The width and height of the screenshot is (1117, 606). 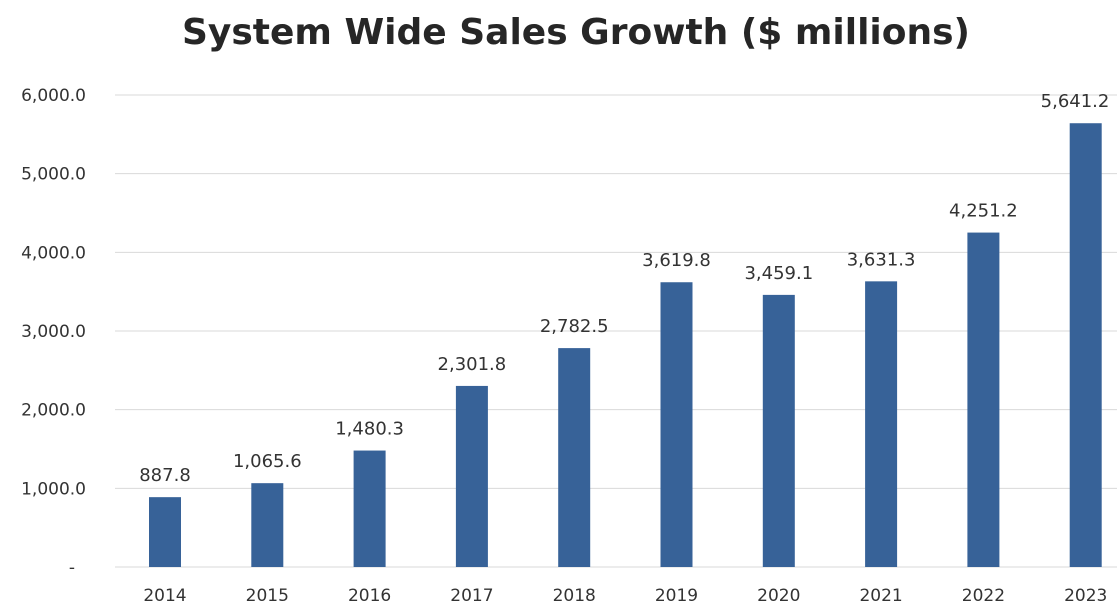 I want to click on chart-title: System Wide Sales Growth ($ millions), so click(x=575, y=32).